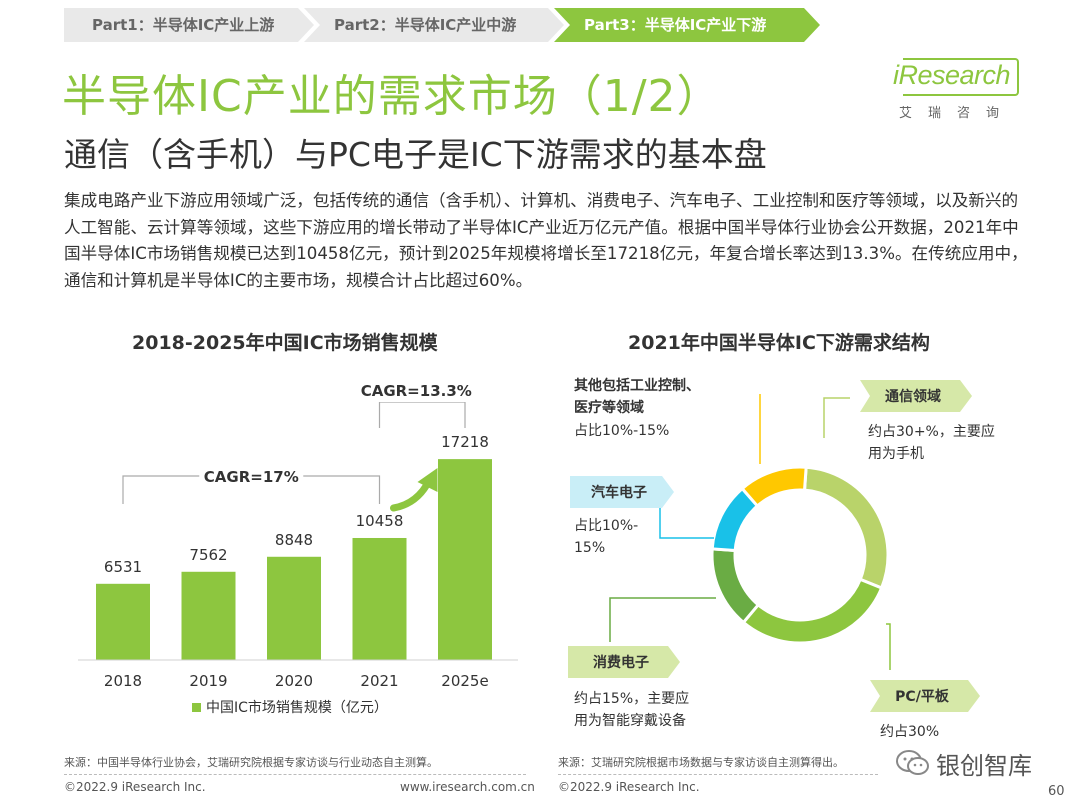  Describe the element at coordinates (922, 696) in the screenshot. I see `label-pc: PC/平板` at that location.